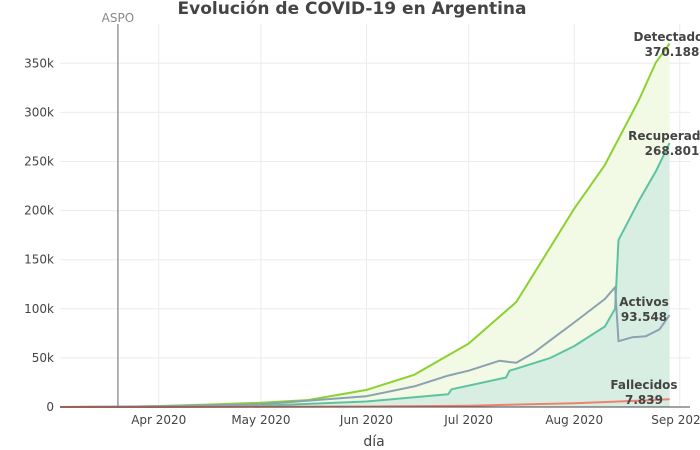 Image resolution: width=700 pixels, height=450 pixels. Describe the element at coordinates (118, 209) in the screenshot. I see `aspo-marker: ASPO` at that location.